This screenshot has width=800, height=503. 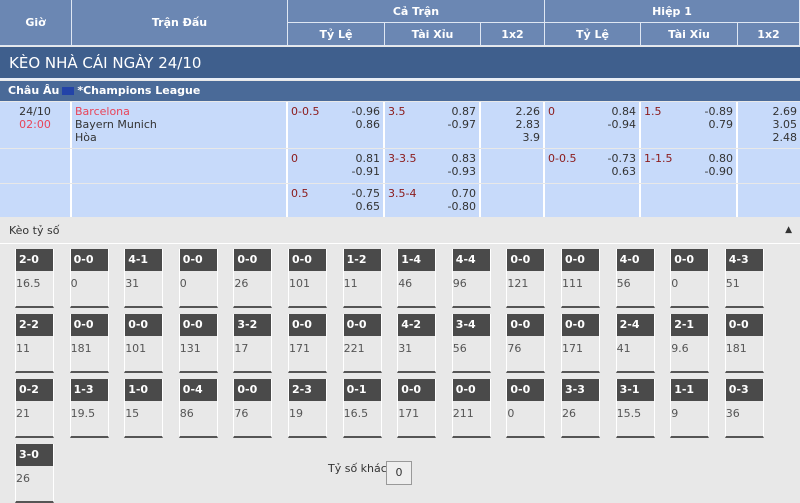 What do you see at coordinates (635, 278) in the screenshot?
I see `score-odds-item: 4-0 56` at bounding box center [635, 278].